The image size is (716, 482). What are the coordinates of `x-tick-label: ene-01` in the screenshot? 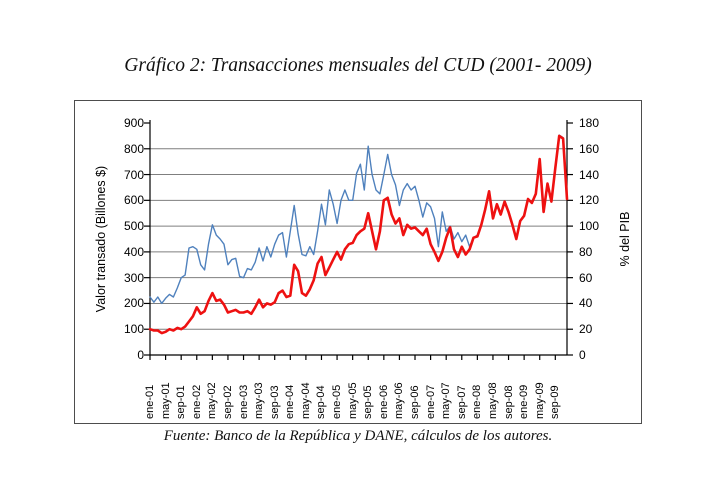 It's located at (150, 401).